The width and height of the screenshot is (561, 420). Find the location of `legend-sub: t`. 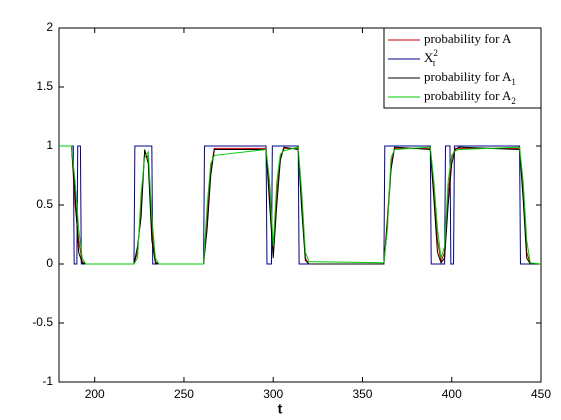

legend-sub: t is located at coordinates (434, 63).